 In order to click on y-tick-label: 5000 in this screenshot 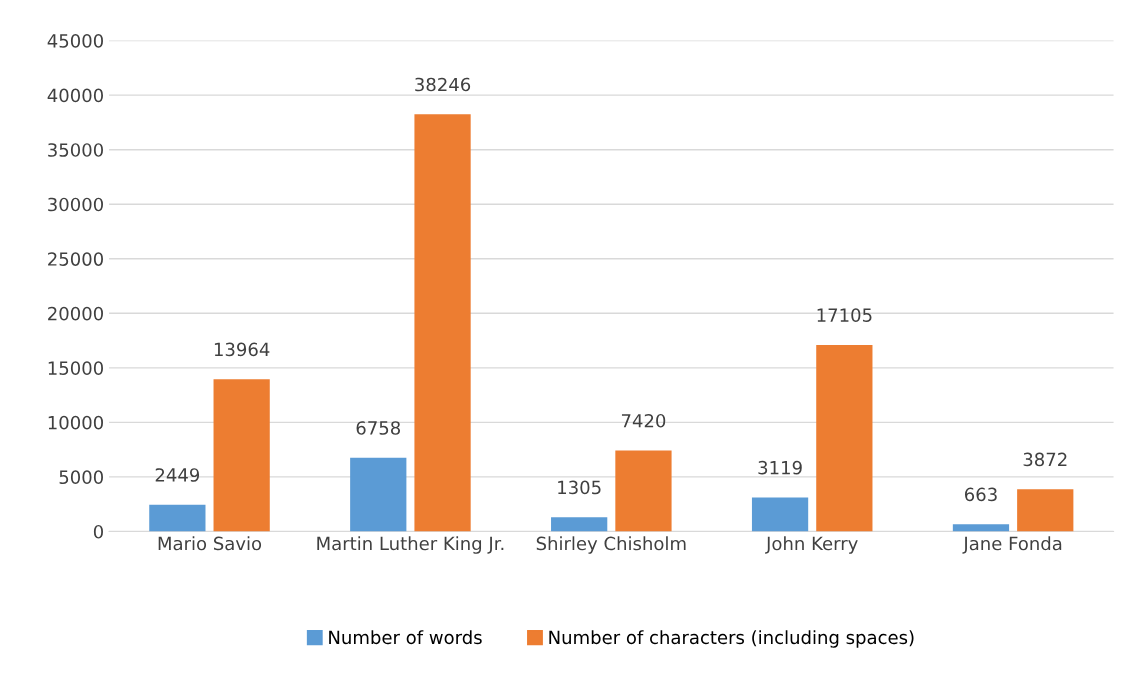, I will do `click(81, 477)`.